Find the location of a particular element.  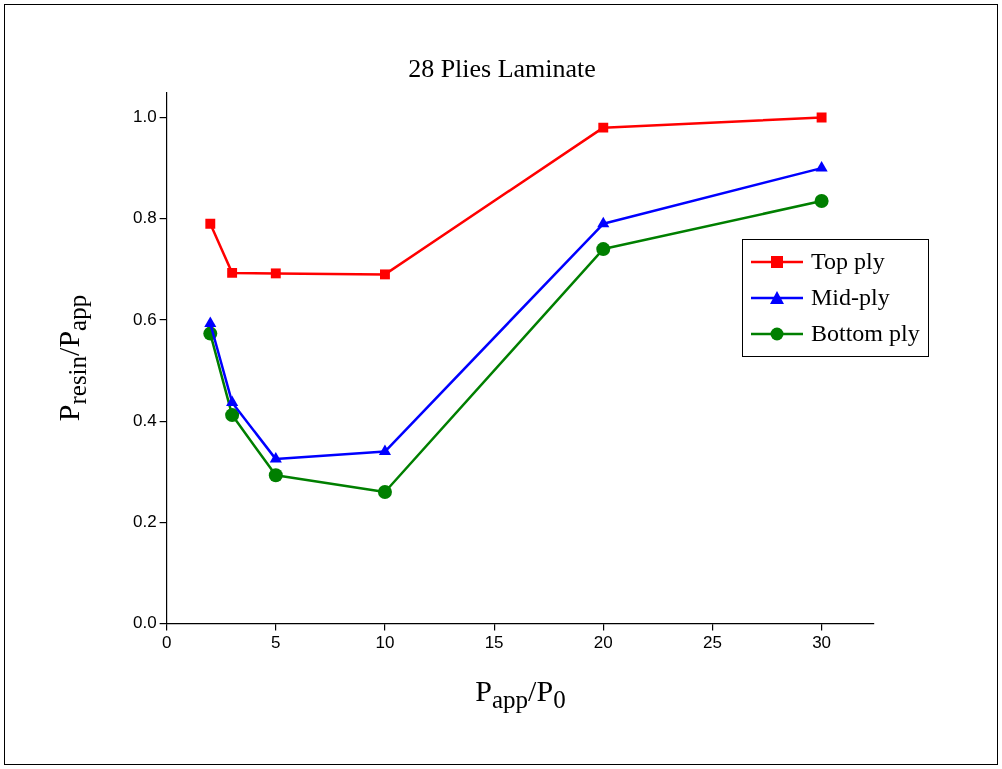

x-tick-label: 25 is located at coordinates (712, 643).